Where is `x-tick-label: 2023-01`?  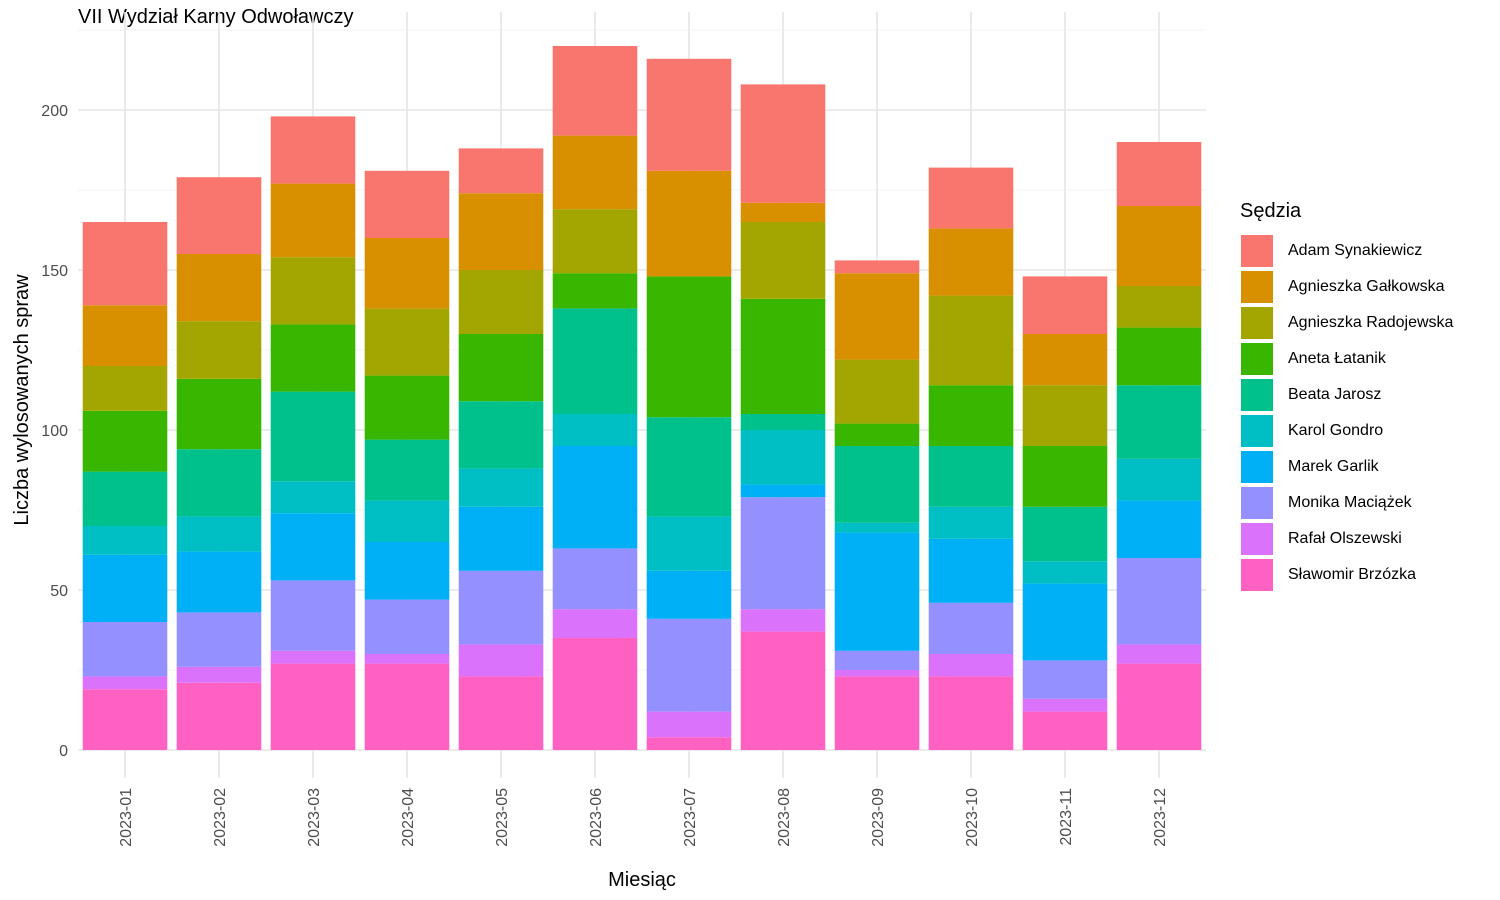
x-tick-label: 2023-01 is located at coordinates (126, 817).